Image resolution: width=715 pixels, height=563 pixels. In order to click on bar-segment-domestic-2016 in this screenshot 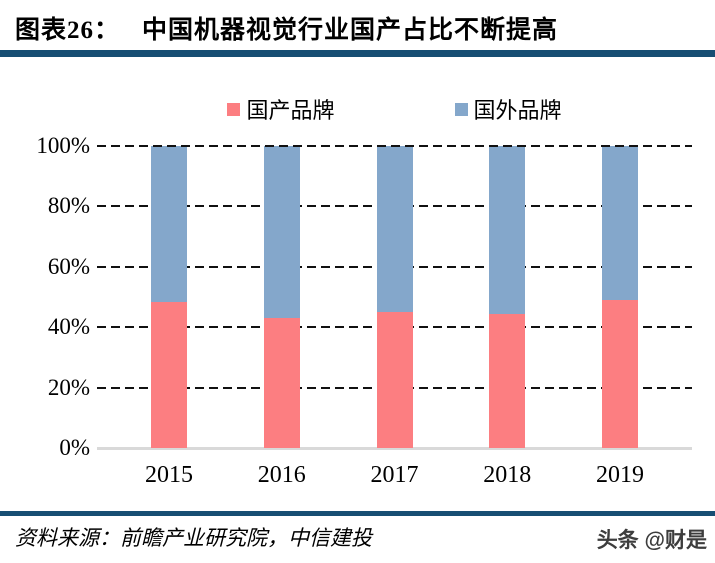, I will do `click(281, 383)`.